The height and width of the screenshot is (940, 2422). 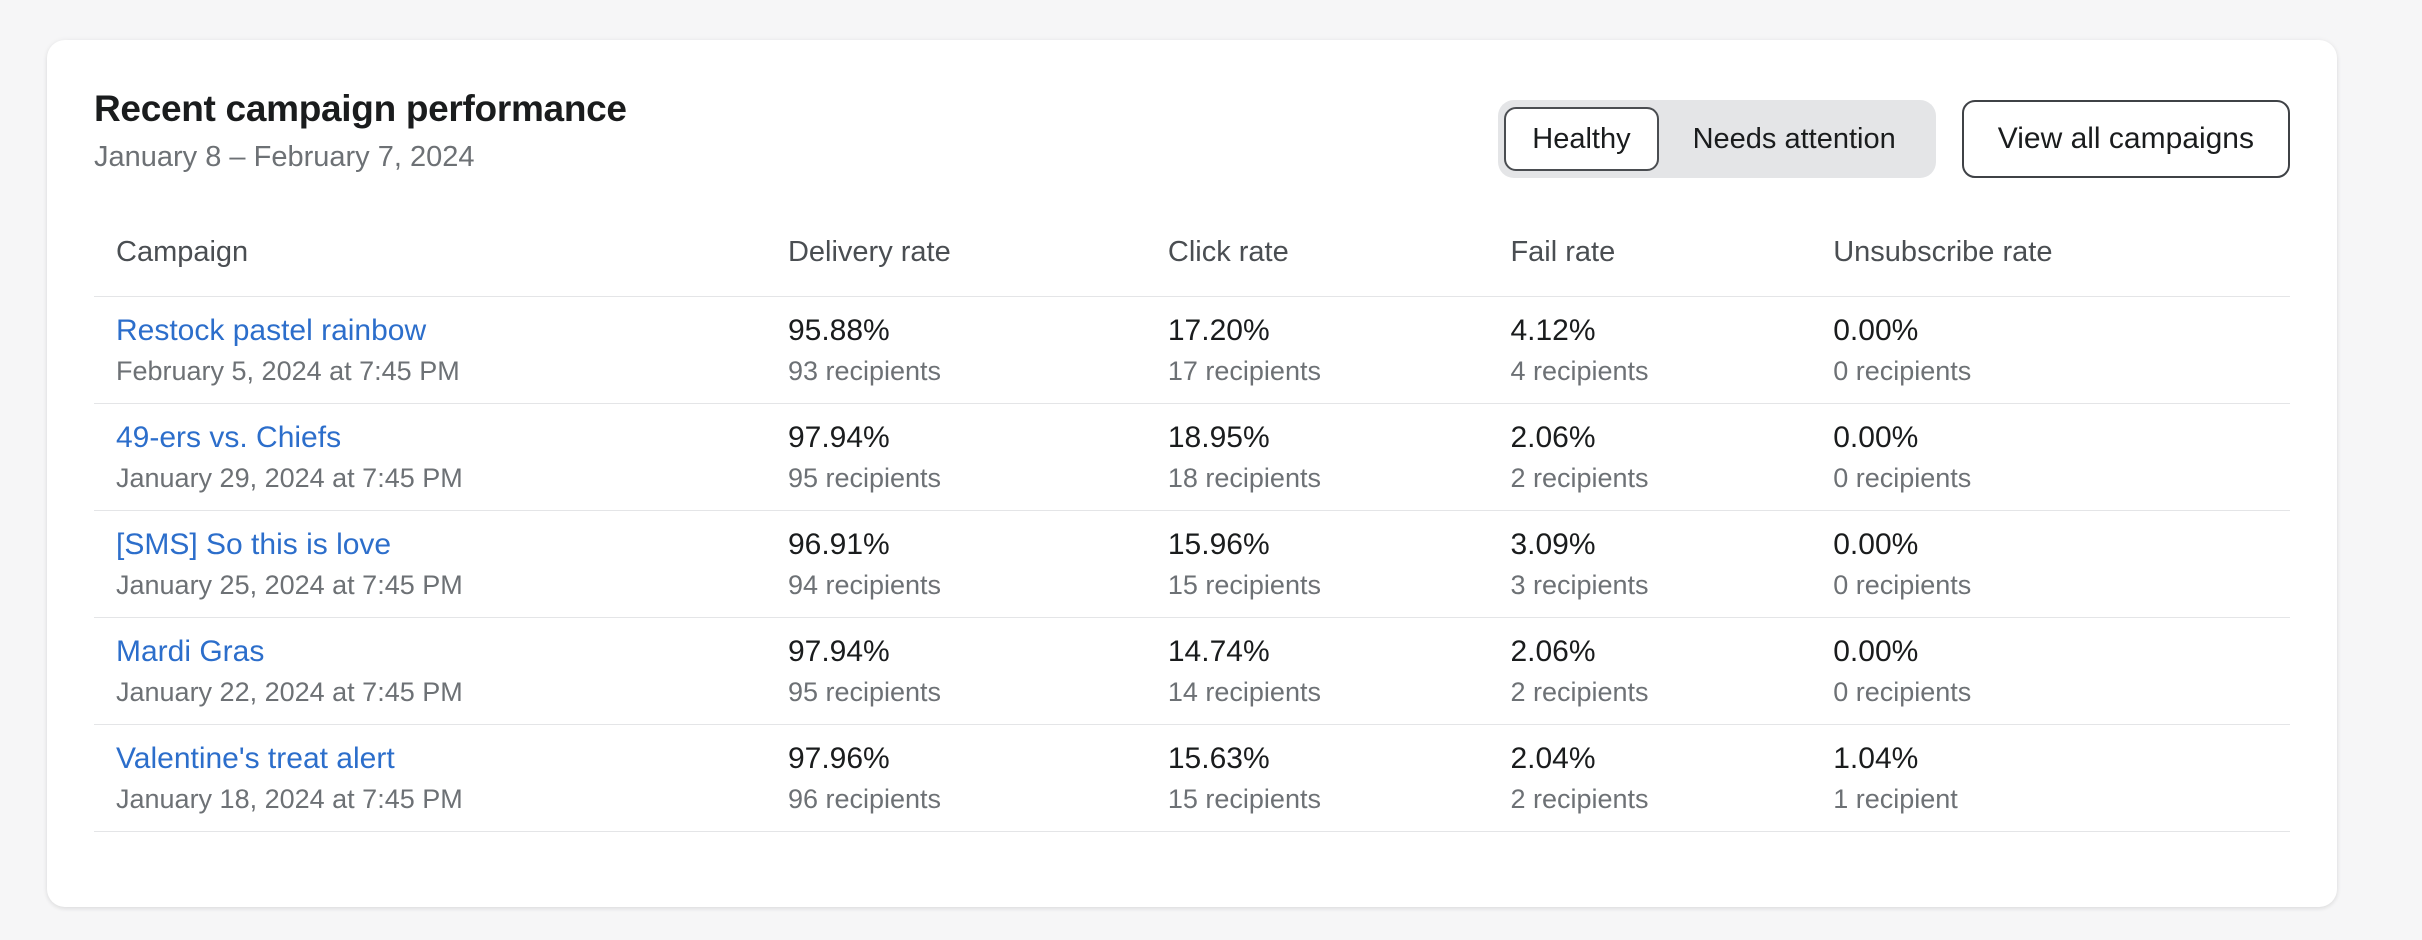 I want to click on campaign-sent-date: January 18, 2024 at 7:45 PM, so click(x=289, y=799).